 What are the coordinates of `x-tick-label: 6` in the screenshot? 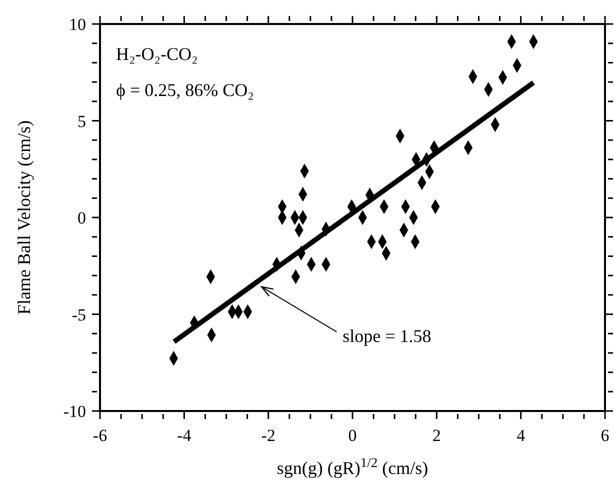 It's located at (605, 435).